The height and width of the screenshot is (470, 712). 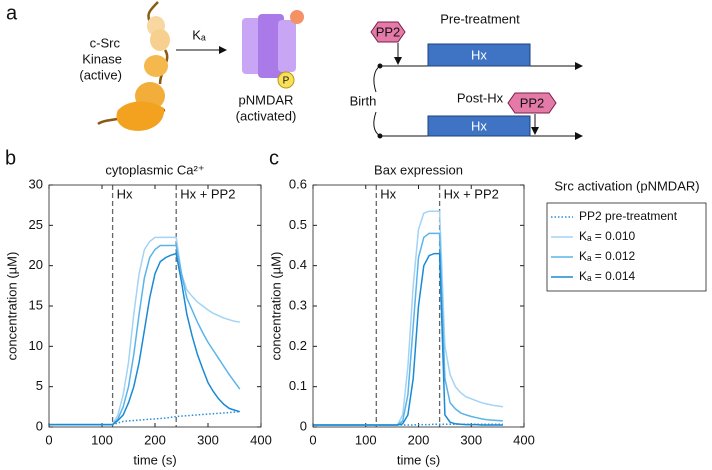 I want to click on legend-title: Src activation (pNMDAR), so click(x=626, y=185).